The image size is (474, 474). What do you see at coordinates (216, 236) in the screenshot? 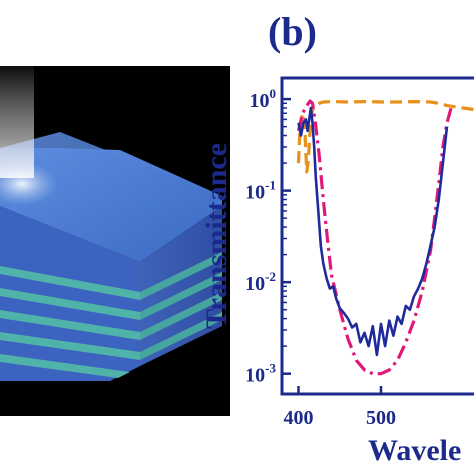
I see `y-axis-label: Transmittance` at bounding box center [216, 236].